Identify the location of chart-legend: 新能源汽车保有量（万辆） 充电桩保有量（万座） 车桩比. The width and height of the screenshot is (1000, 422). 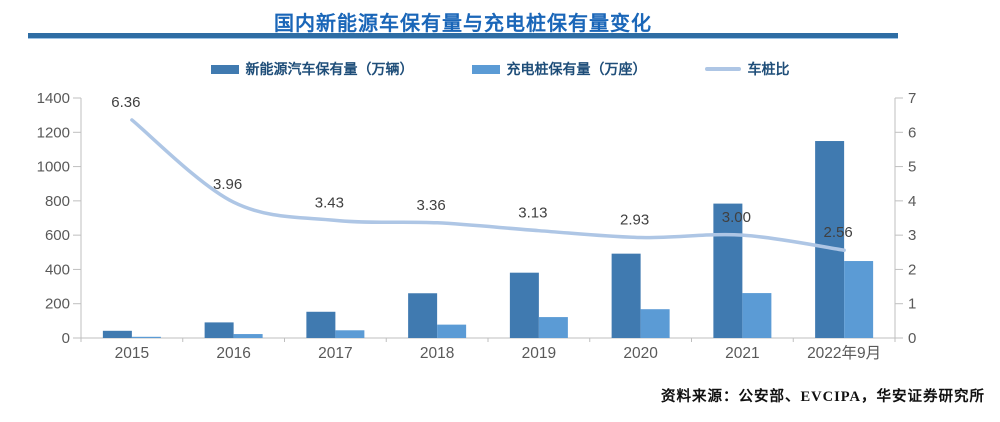
(500, 69).